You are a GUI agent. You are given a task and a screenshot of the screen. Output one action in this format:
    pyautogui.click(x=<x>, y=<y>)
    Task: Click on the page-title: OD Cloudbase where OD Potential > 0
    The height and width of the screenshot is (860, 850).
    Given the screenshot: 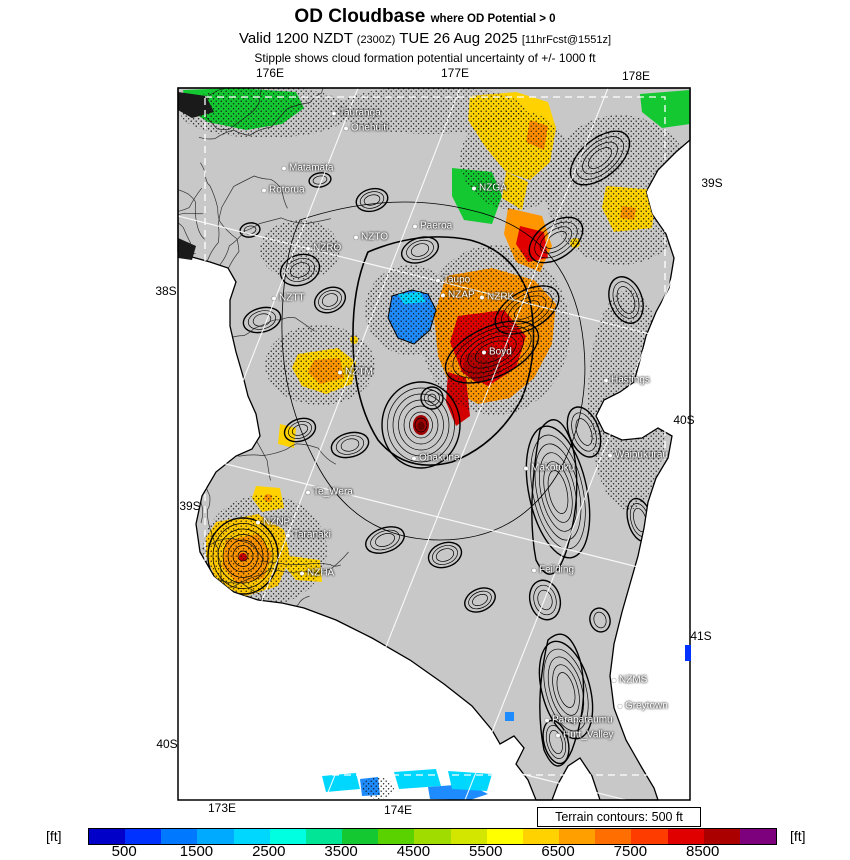 What is the action you would take?
    pyautogui.click(x=425, y=17)
    